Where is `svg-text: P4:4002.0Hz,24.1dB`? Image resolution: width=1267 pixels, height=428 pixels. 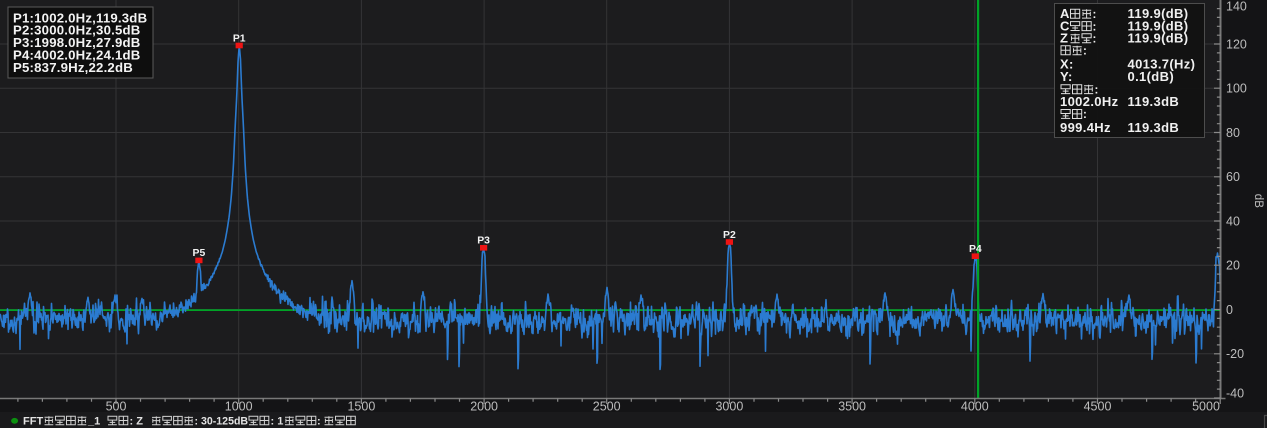
svg-text: P4:4002.0Hz,24.1dB is located at coordinates (76, 55).